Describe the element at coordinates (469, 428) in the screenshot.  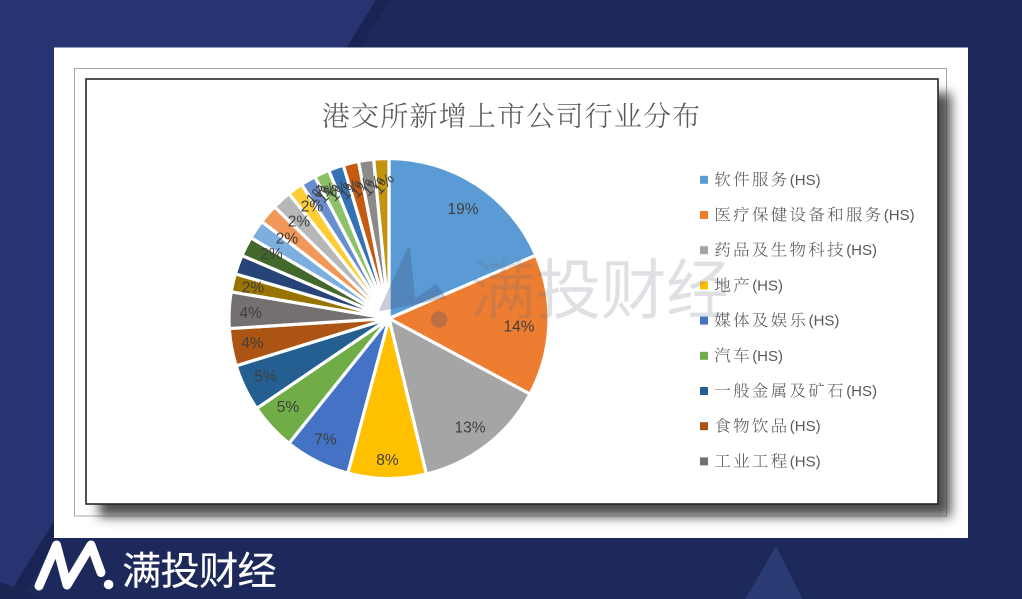
I see `svg-text: 13%` at that location.